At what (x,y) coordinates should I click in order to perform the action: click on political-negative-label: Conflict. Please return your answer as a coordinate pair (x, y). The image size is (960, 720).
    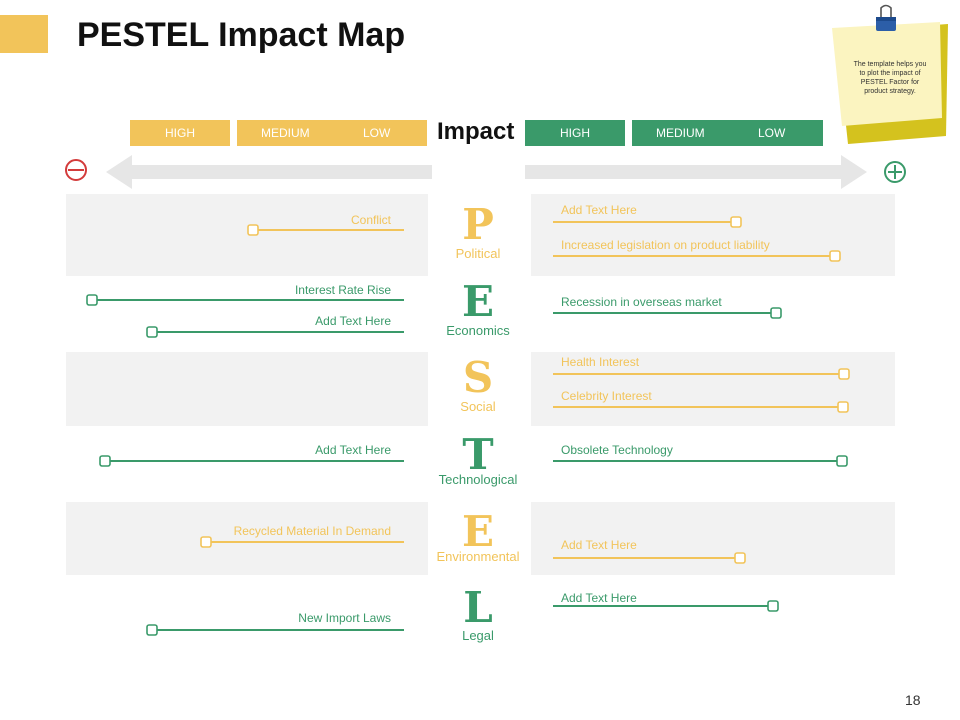
    Looking at the image, I should click on (370, 220).